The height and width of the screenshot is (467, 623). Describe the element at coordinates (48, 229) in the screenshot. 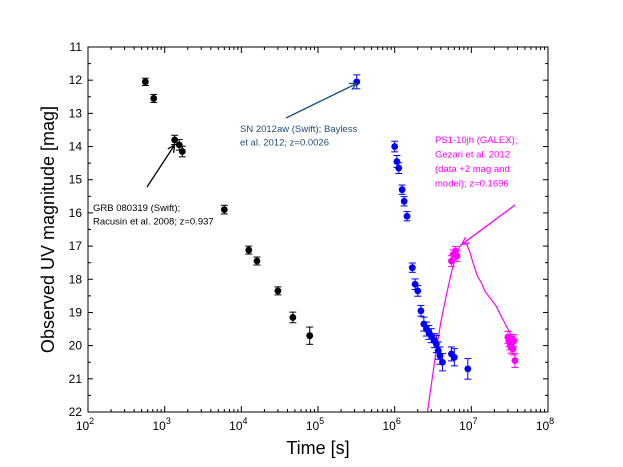

I see `y-axis-label: Observed UV magnitude [mag]` at that location.